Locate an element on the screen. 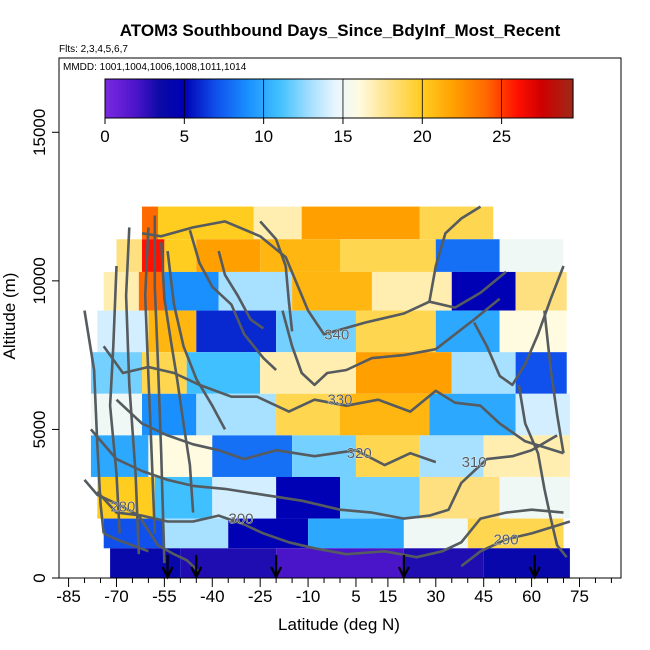 This screenshot has height=650, width=650. y-tick-label: 10000 is located at coordinates (39, 280).